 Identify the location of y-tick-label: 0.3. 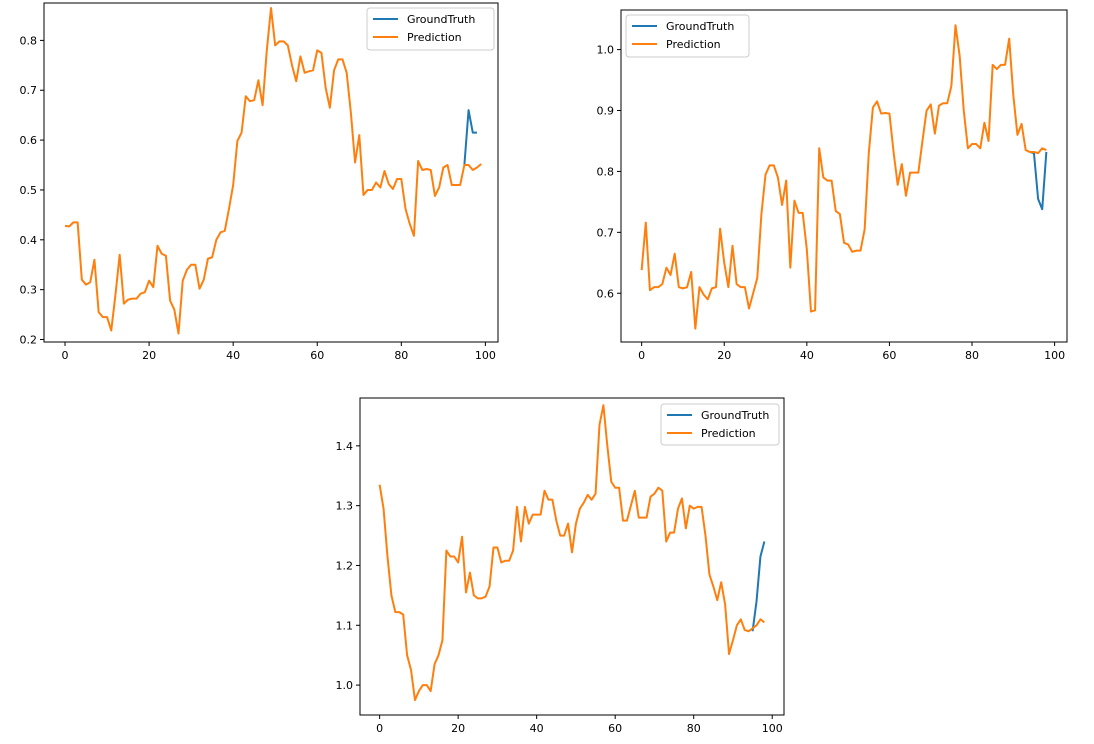
(29, 290).